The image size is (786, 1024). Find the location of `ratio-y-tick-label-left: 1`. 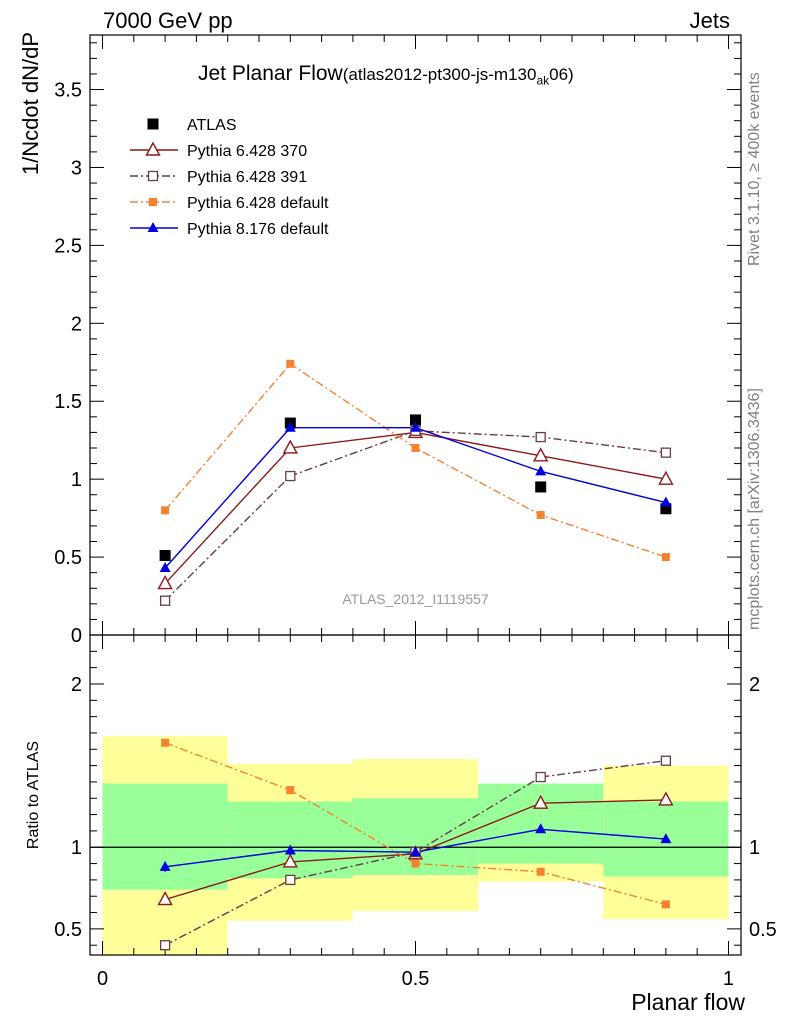

ratio-y-tick-label-left: 1 is located at coordinates (76, 848).